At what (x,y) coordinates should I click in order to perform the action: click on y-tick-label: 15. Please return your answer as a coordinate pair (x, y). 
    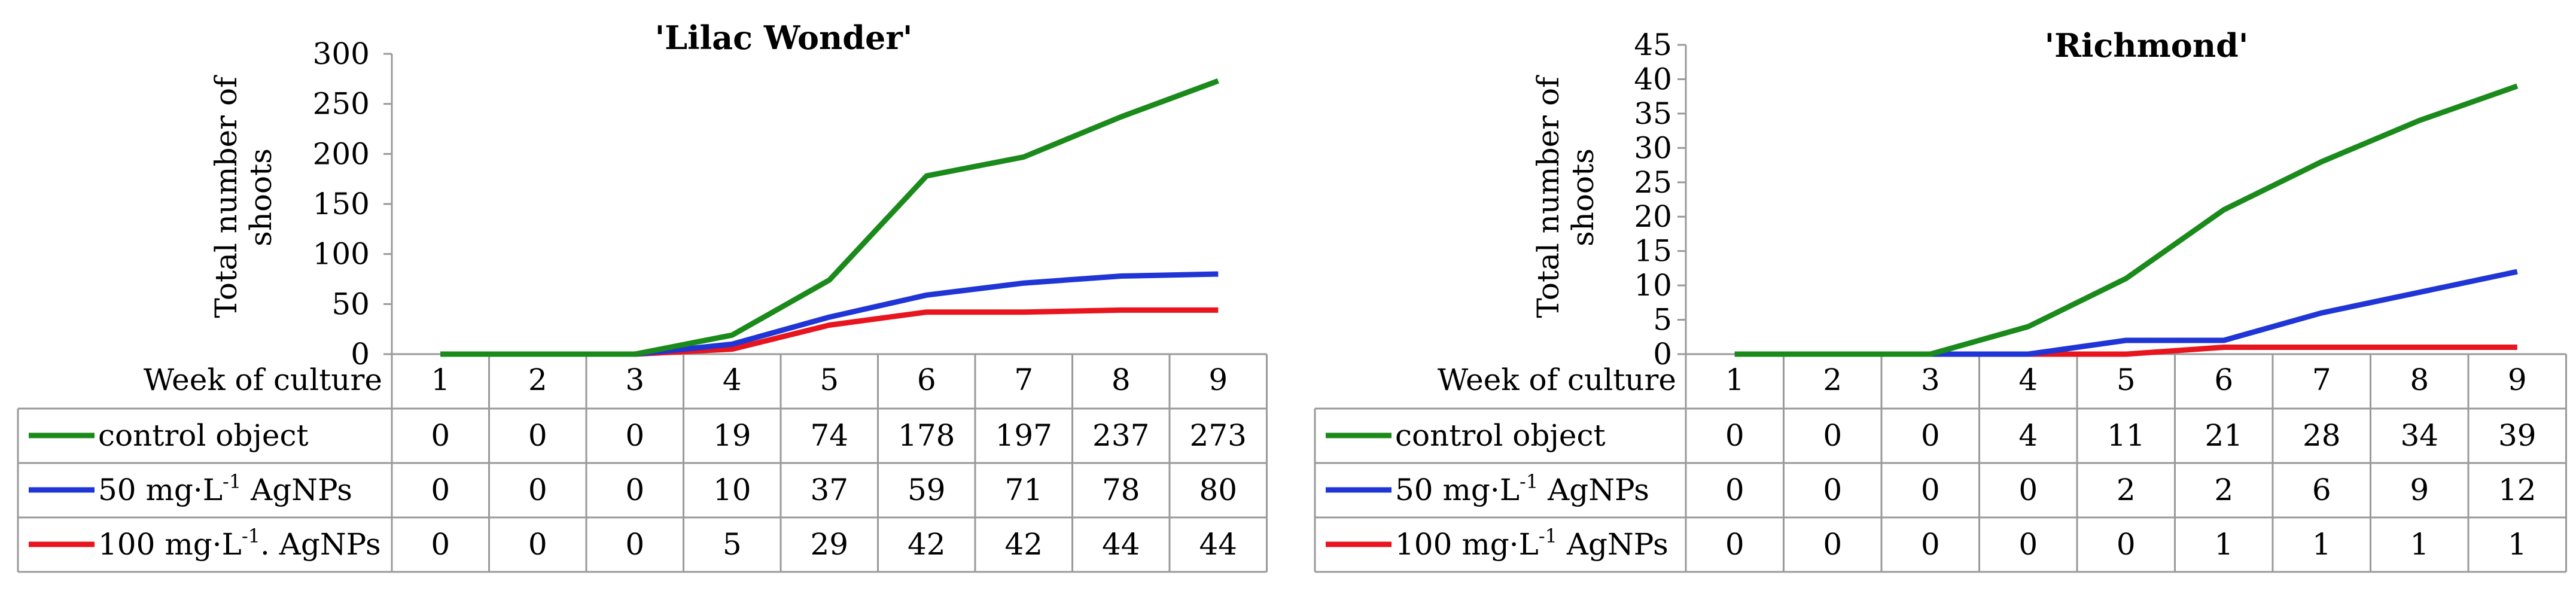
    Looking at the image, I should click on (1653, 251).